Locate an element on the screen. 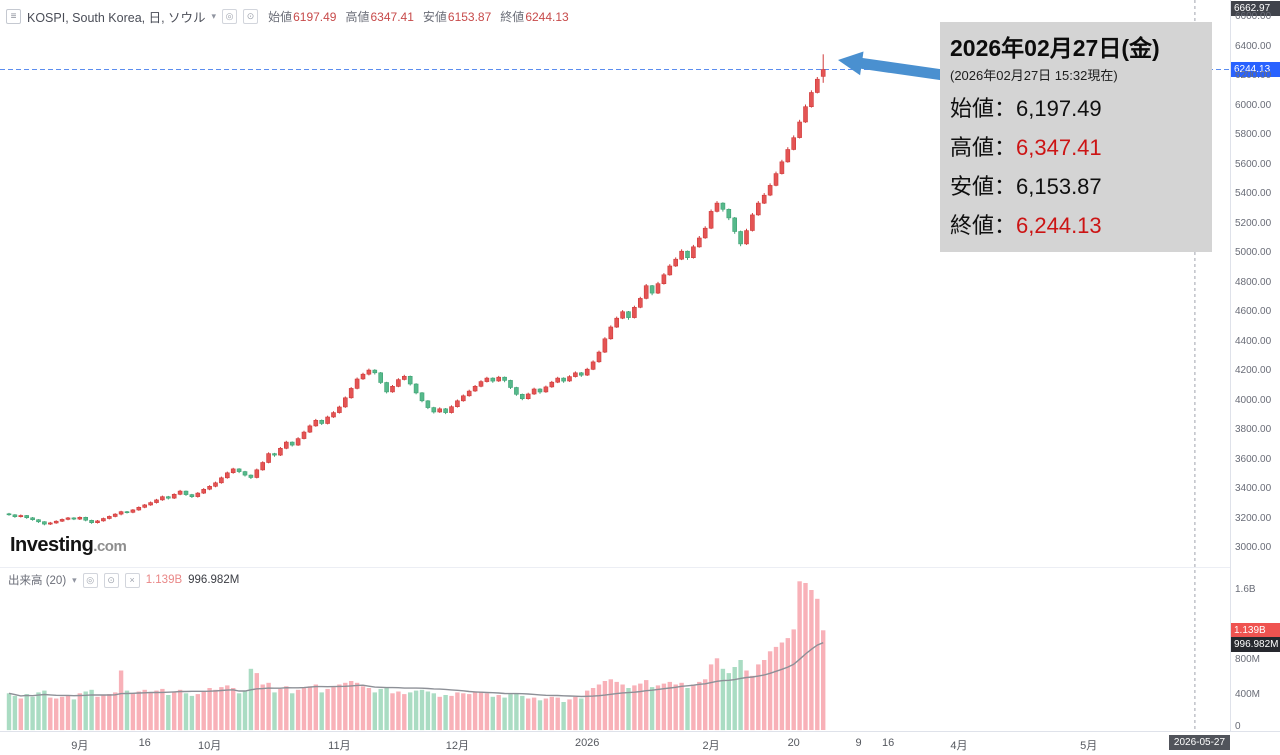 The width and height of the screenshot is (1280, 755). tooltip-row: 安値： 6,153.87 is located at coordinates (1026, 186).